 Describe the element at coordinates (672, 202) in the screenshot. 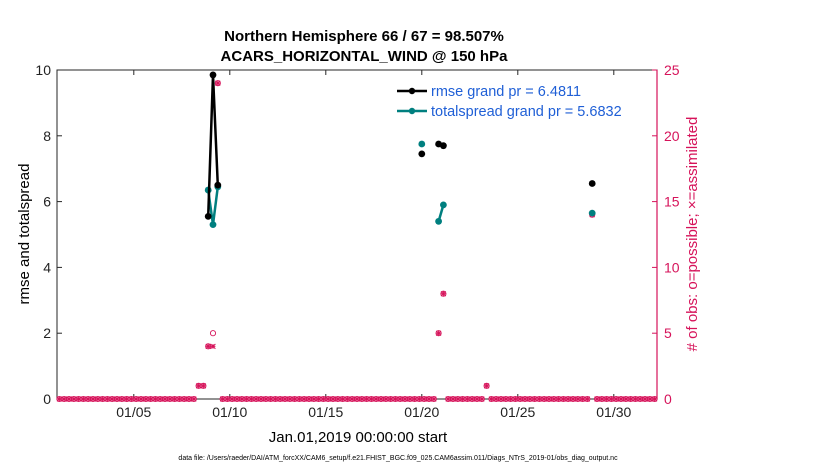

I see `y2-tick-label: 15` at that location.